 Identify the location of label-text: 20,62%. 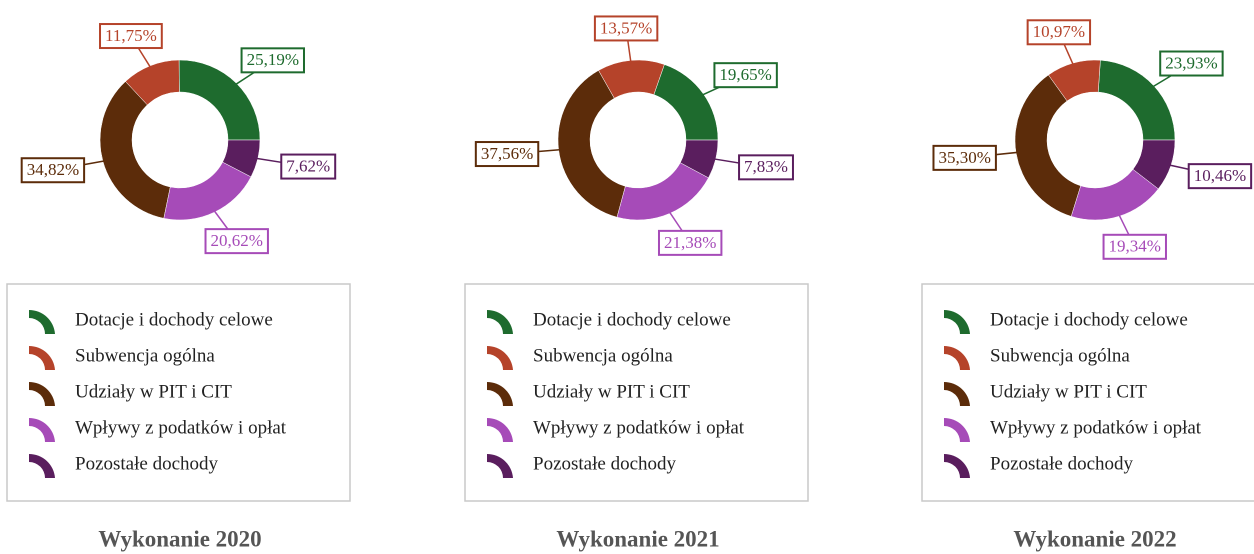
(237, 240).